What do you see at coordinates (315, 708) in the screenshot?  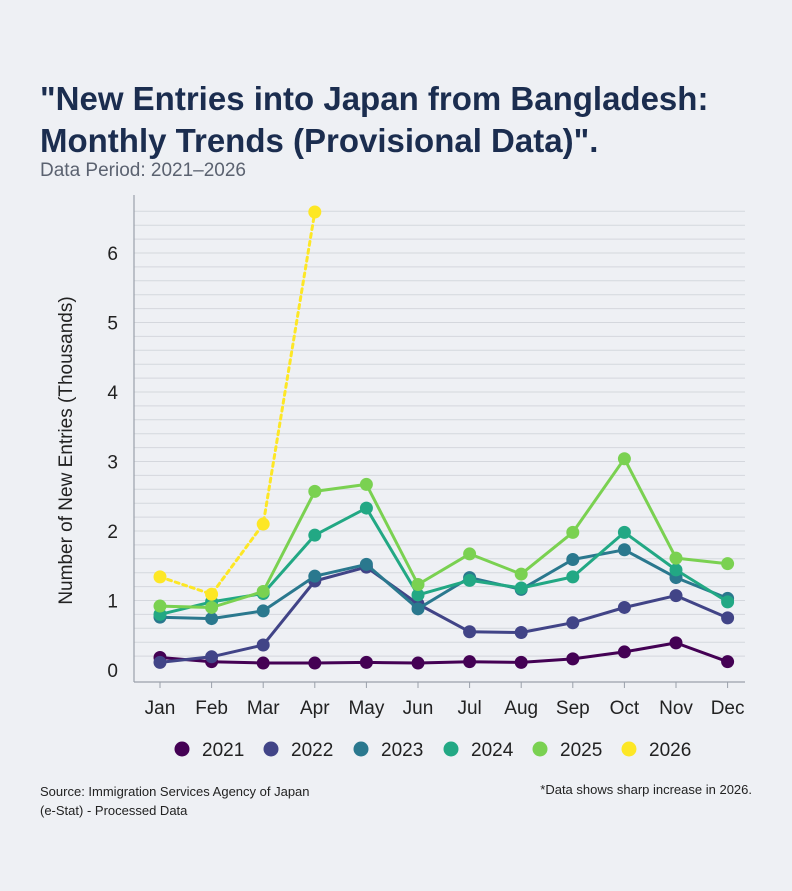 I see `x-tick-label: Apr` at bounding box center [315, 708].